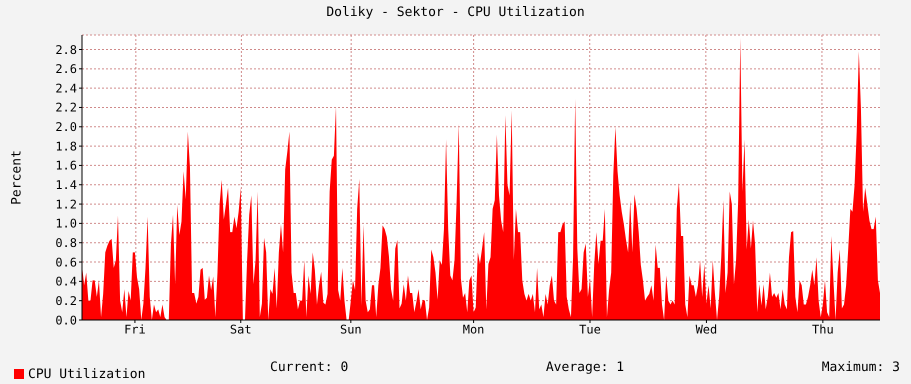  What do you see at coordinates (66, 320) in the screenshot?
I see `y-tick-label: 0.0` at bounding box center [66, 320].